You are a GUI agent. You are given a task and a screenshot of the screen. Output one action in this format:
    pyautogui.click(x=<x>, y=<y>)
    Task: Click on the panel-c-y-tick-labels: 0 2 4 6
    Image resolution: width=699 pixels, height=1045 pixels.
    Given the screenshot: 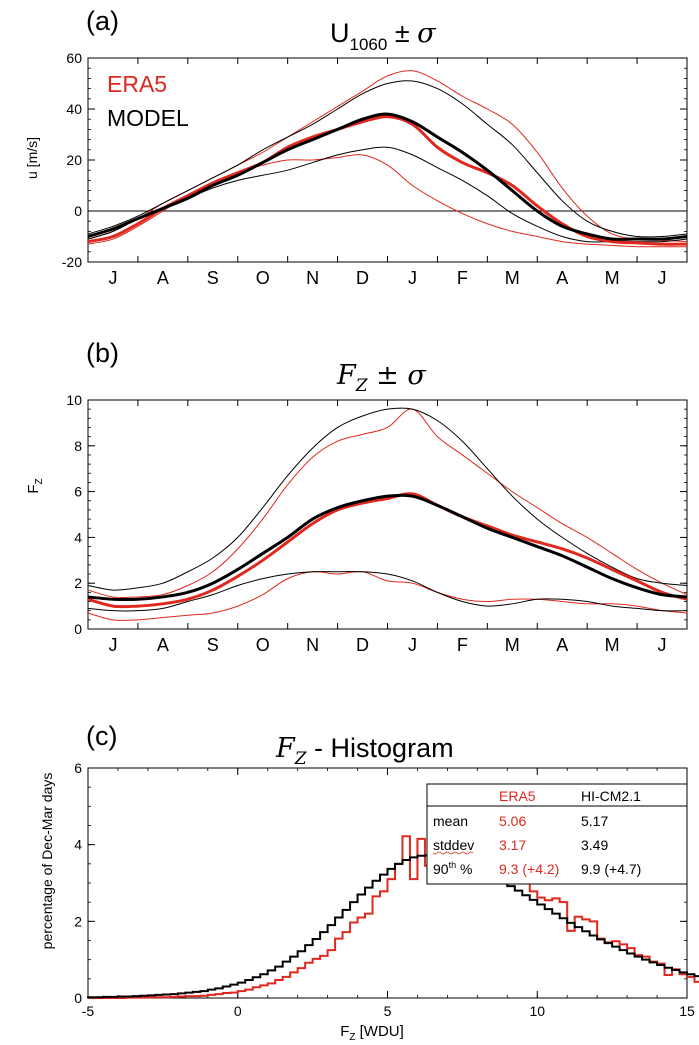 What is the action you would take?
    pyautogui.click(x=78, y=883)
    